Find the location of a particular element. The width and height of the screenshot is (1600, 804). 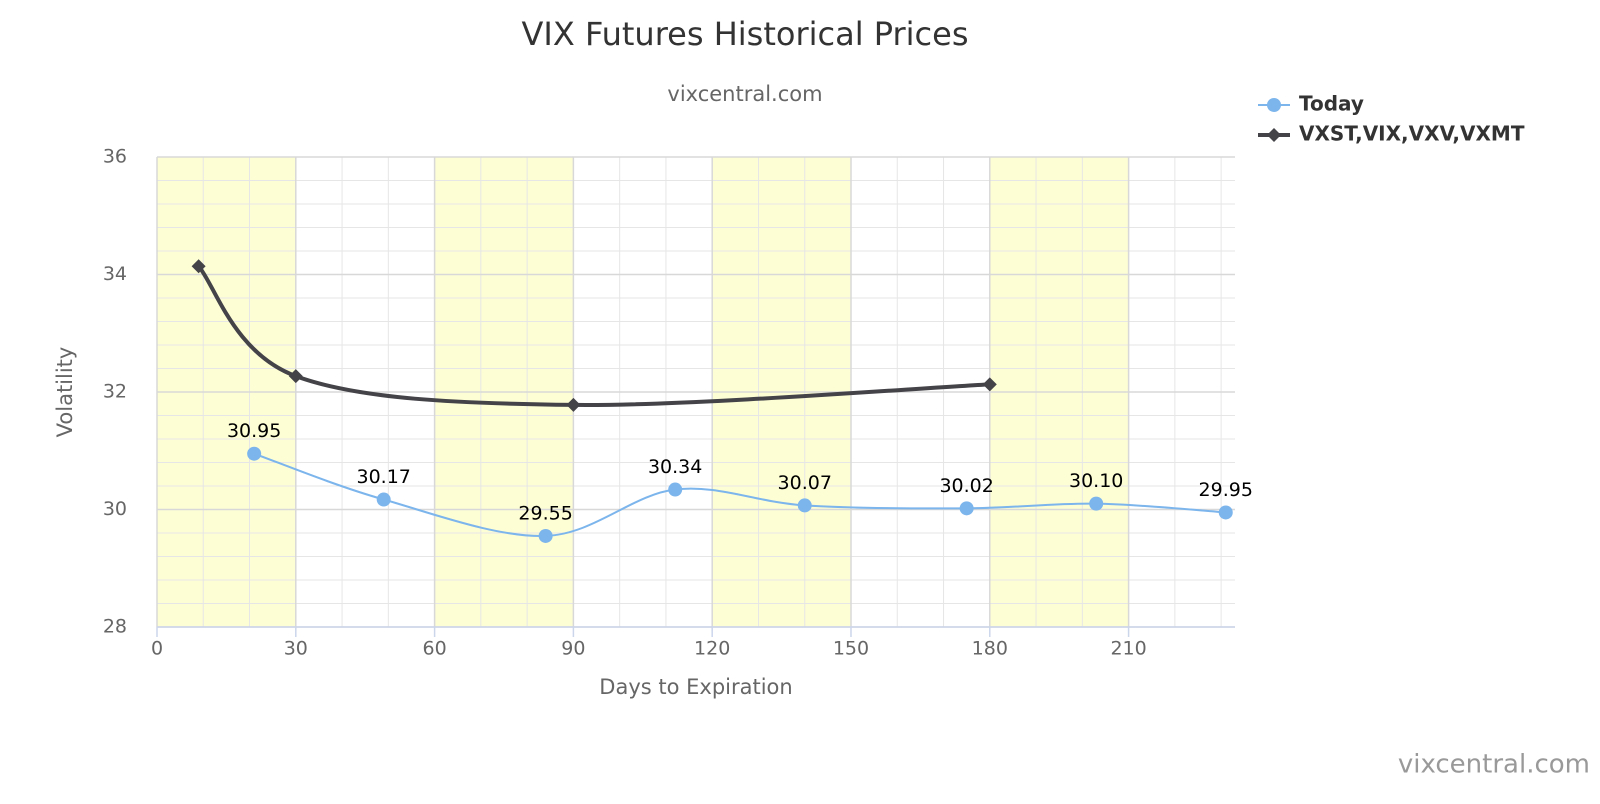

legend-label: VXST,VIX,VXV,VXMT is located at coordinates (1412, 134).